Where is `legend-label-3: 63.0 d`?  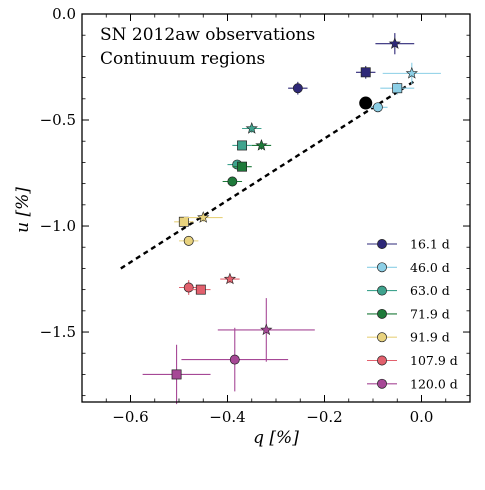 legend-label-3: 63.0 d is located at coordinates (430, 290).